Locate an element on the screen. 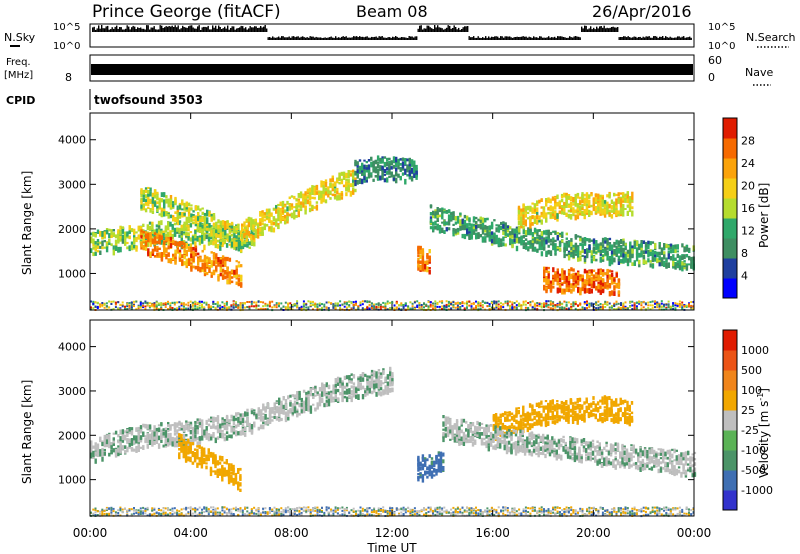  cpid-value: twofsound 3503 is located at coordinates (148, 100).